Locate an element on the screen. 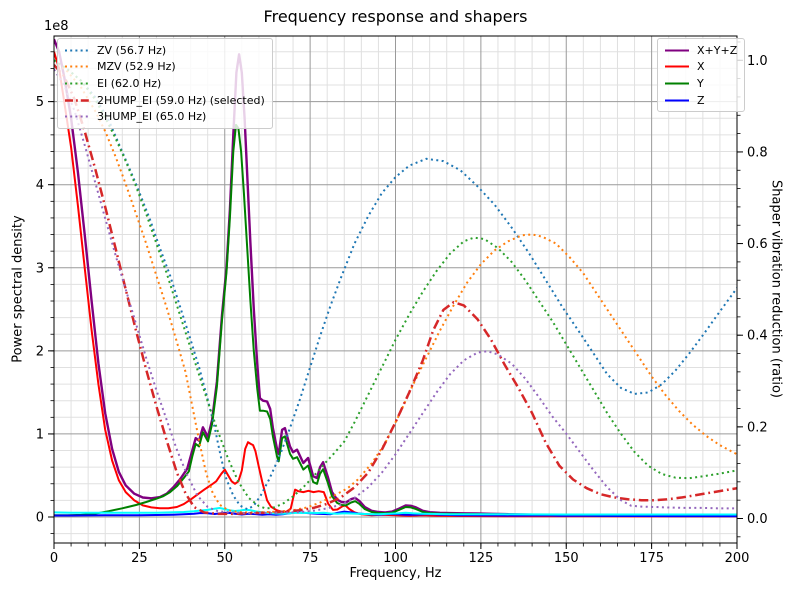 Image resolution: width=800 pixels, height=600 pixels. y-right-tick-label: 1.0 is located at coordinates (757, 61).